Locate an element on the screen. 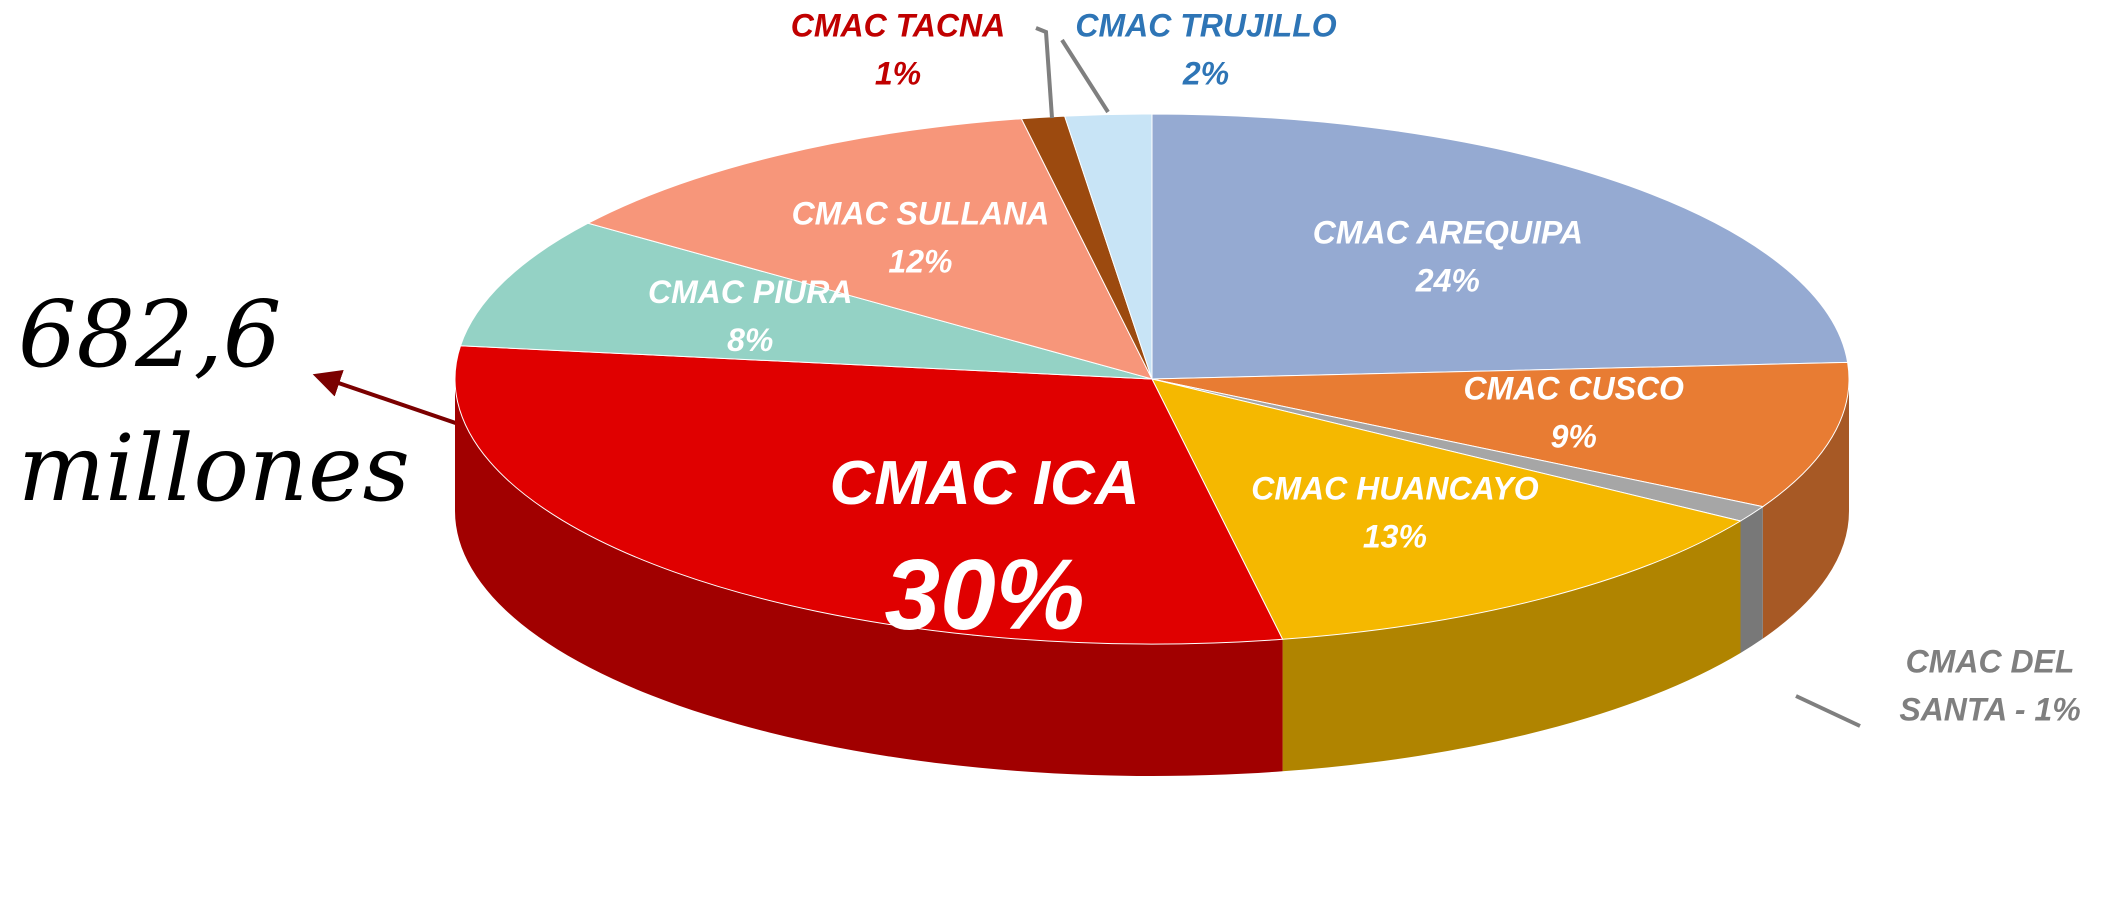 The width and height of the screenshot is (2101, 915). value-label: 24% is located at coordinates (1447, 281).